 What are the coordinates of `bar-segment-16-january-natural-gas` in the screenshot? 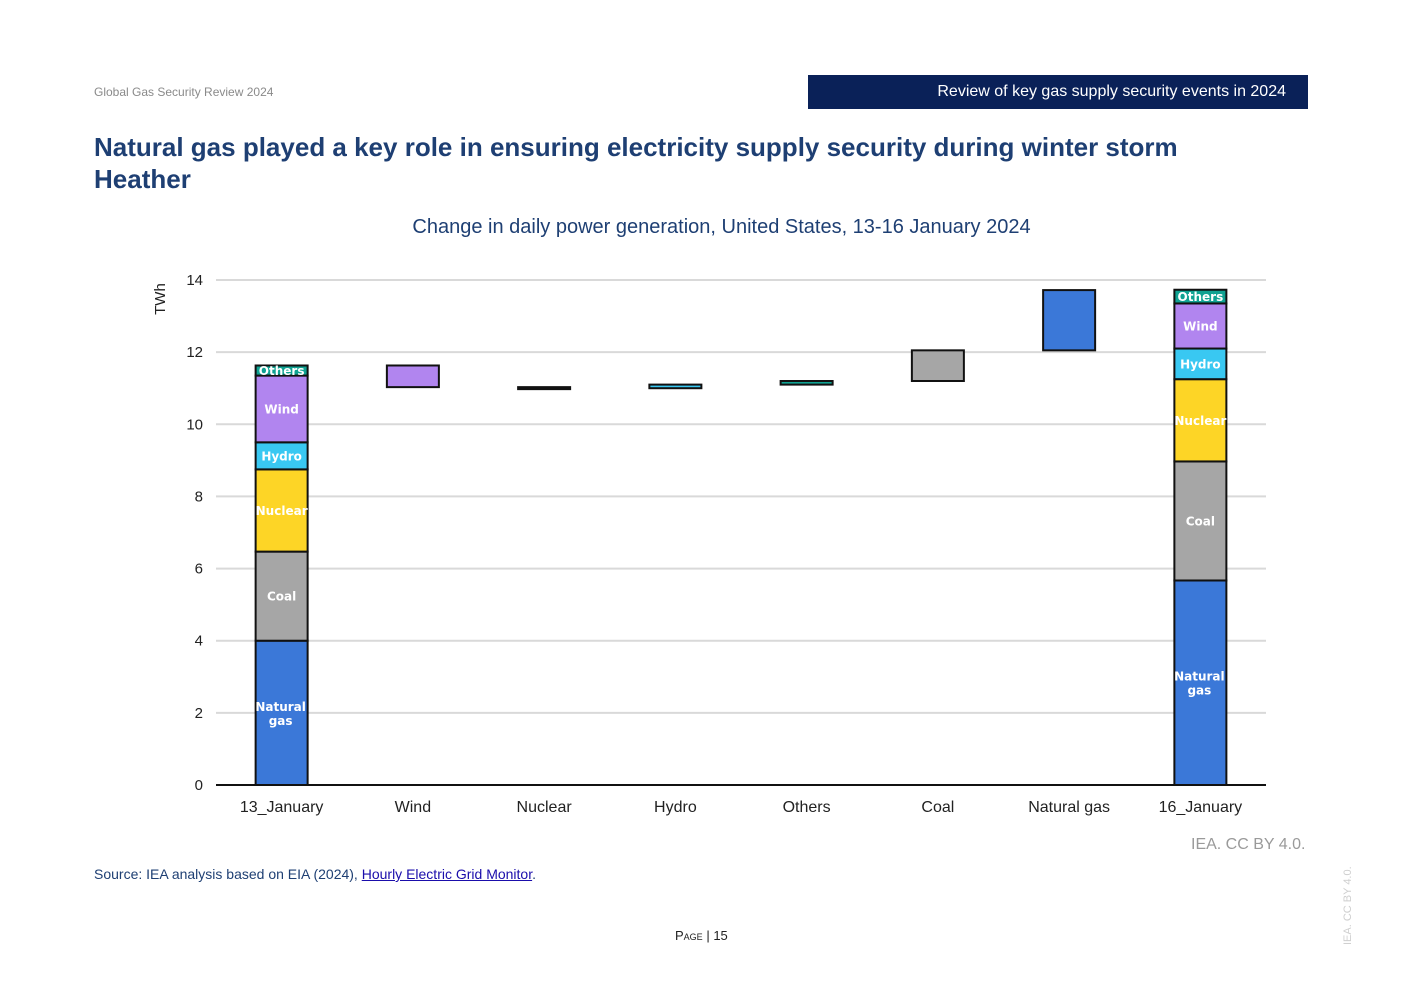 It's located at (1200, 682).